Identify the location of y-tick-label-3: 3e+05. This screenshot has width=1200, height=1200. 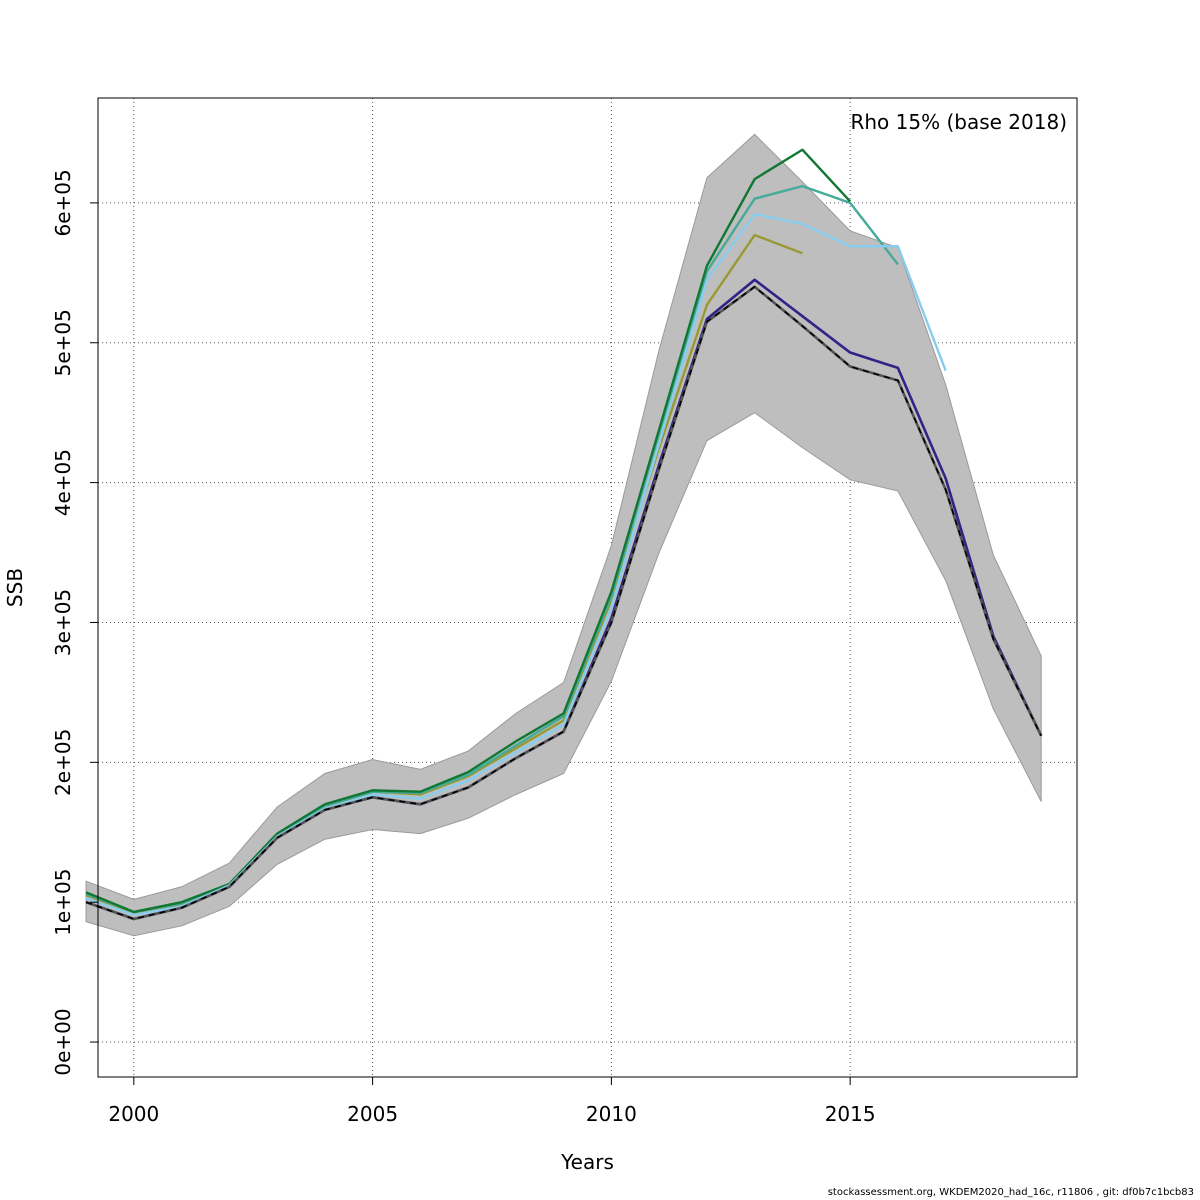
(63, 622).